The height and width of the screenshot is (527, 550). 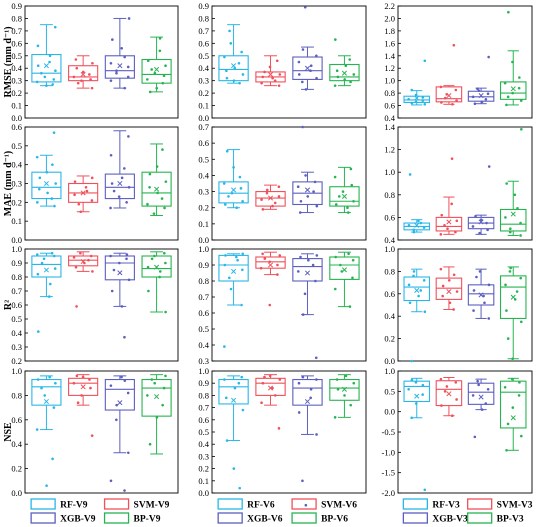 I want to click on panel-nse-v6-bp-box, so click(x=344, y=389).